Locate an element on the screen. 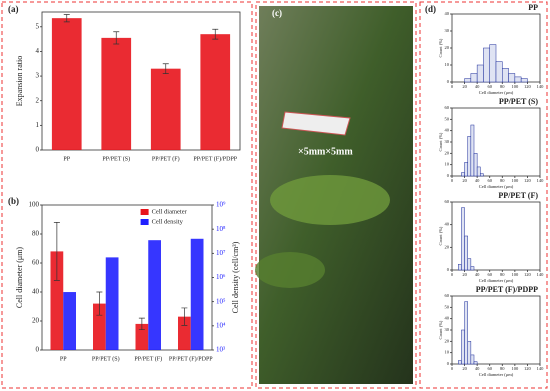  panel-label: (d) is located at coordinates (430, 9).